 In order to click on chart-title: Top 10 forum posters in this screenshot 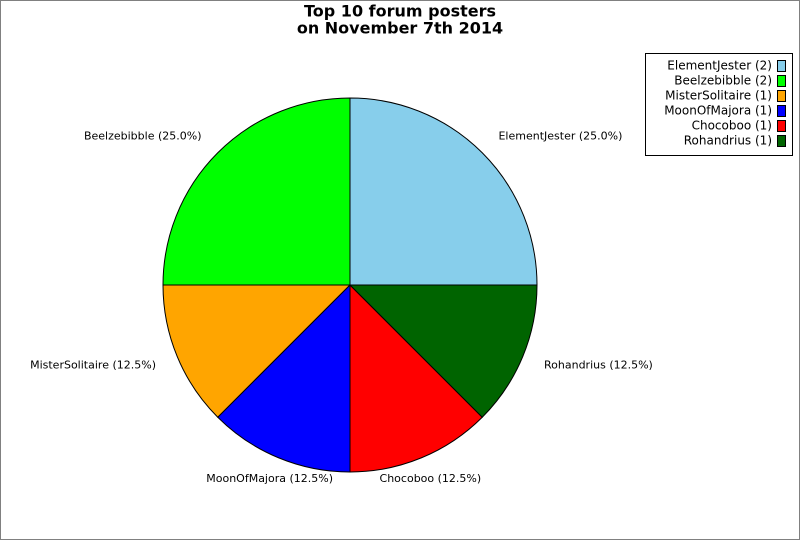, I will do `click(400, 11)`.